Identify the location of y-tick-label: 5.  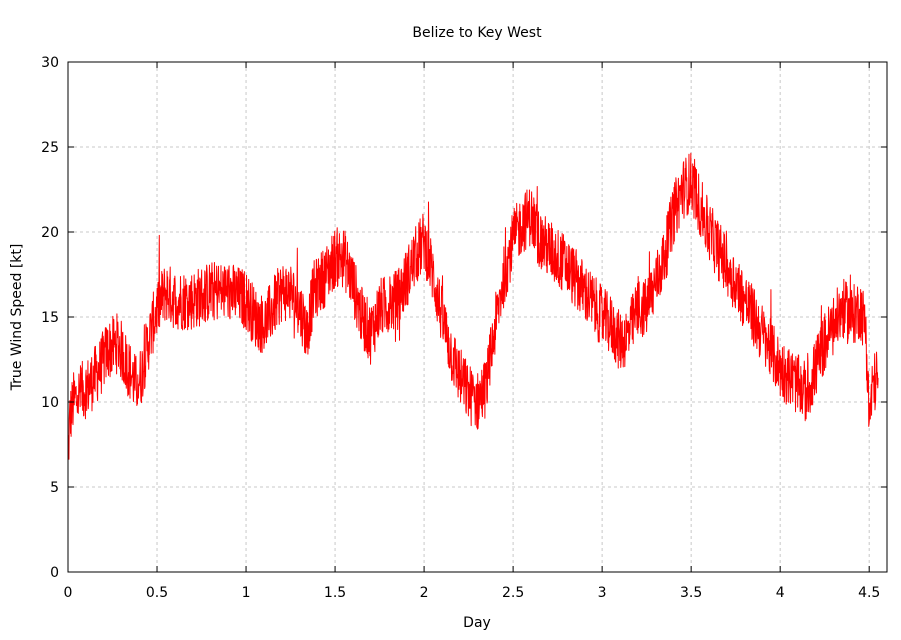
(54, 488).